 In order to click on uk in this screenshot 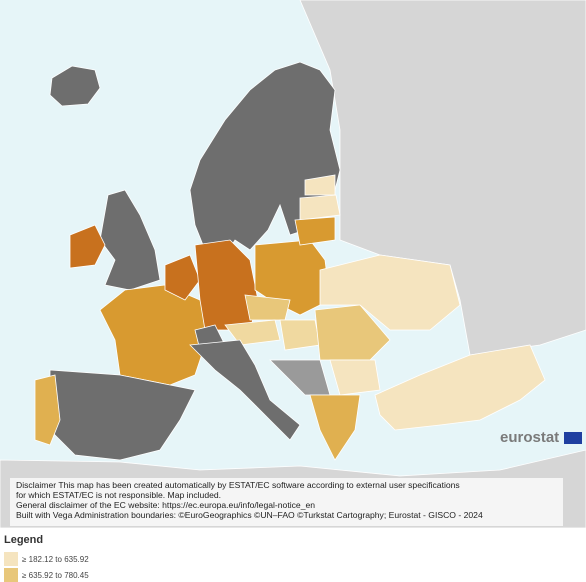, I will do `click(130, 240)`.